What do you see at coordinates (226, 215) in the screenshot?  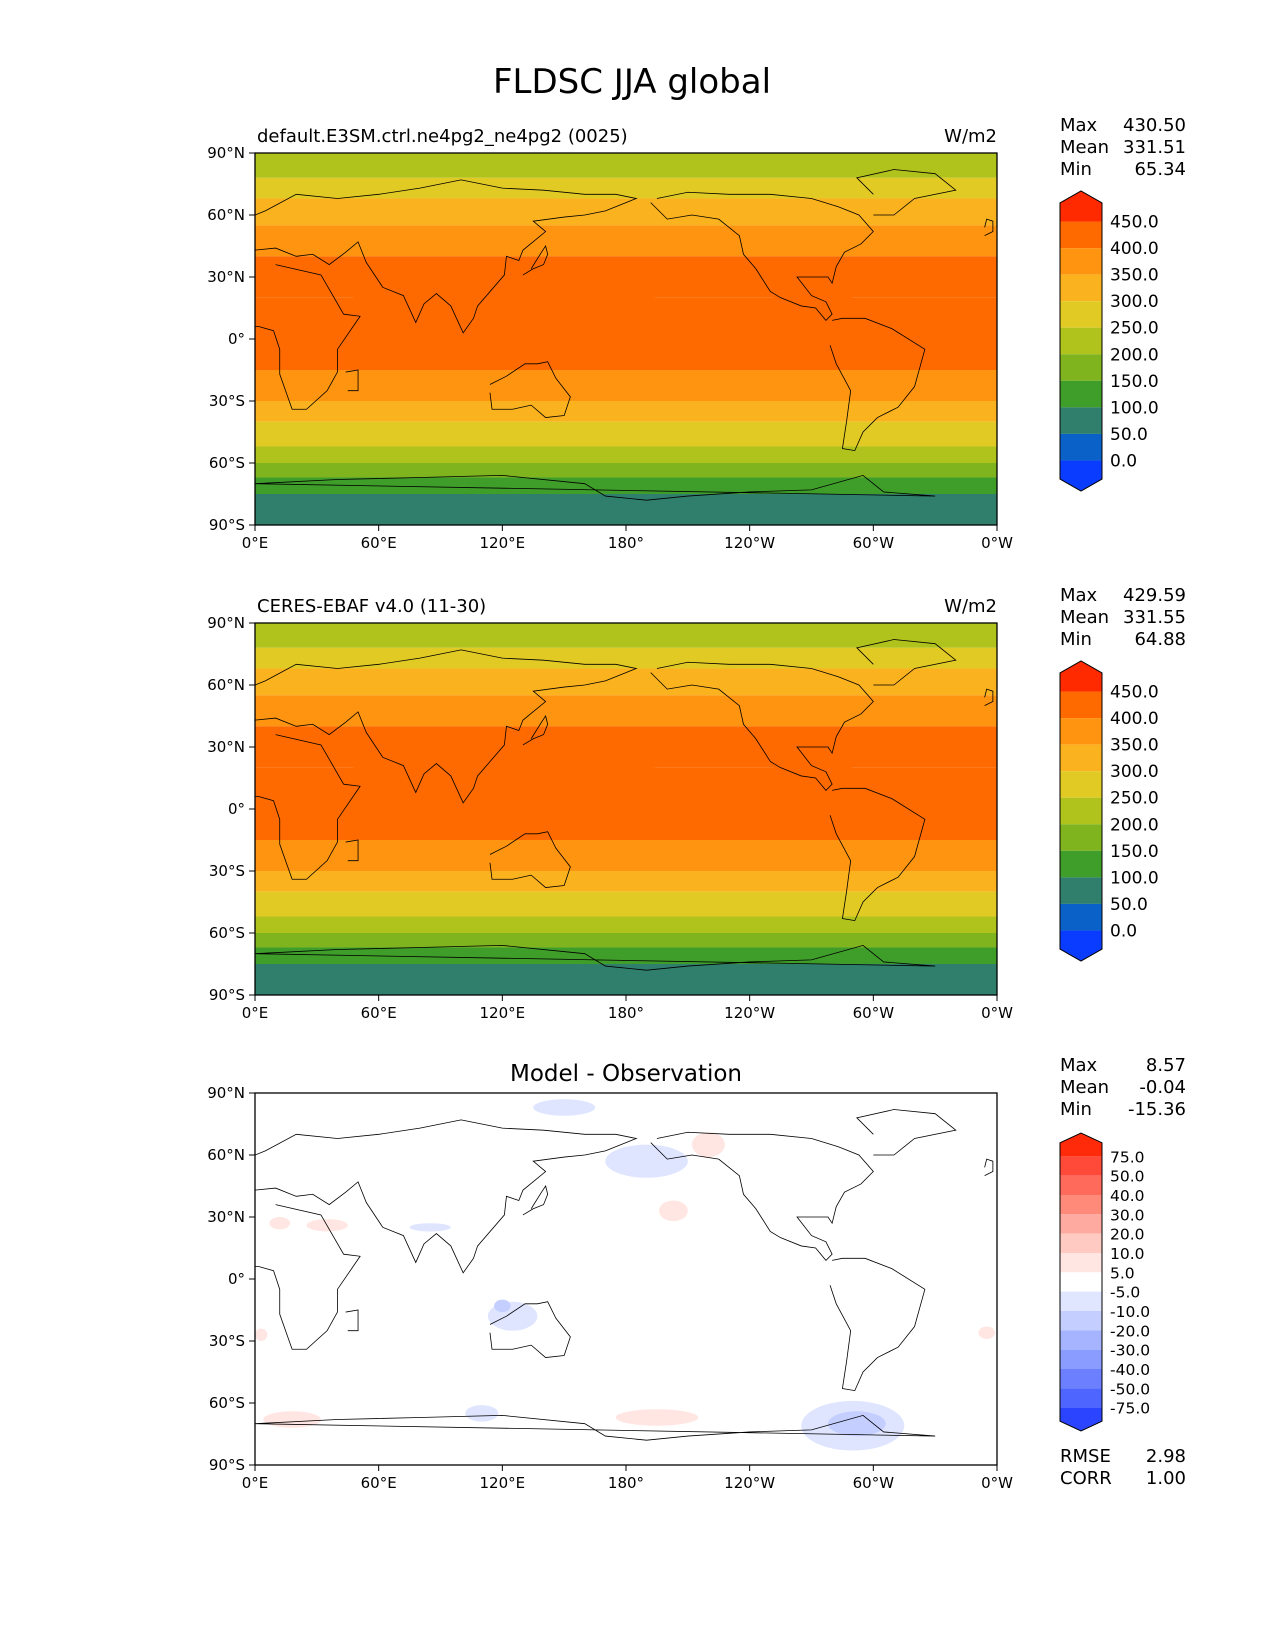 I see `y-tick-label: 60°N` at bounding box center [226, 215].